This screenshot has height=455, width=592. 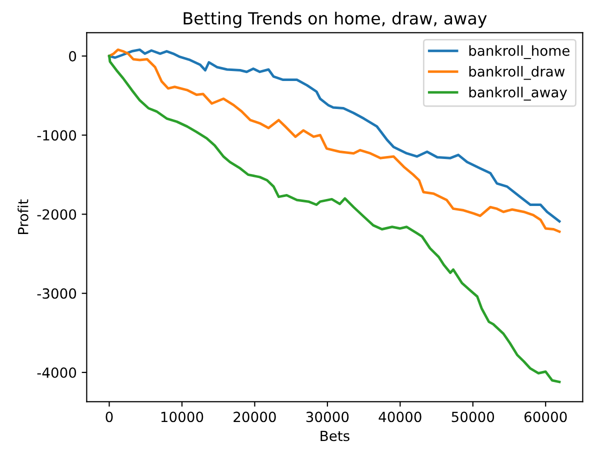 What do you see at coordinates (518, 93) in the screenshot?
I see `legend-label: bankroll_away` at bounding box center [518, 93].